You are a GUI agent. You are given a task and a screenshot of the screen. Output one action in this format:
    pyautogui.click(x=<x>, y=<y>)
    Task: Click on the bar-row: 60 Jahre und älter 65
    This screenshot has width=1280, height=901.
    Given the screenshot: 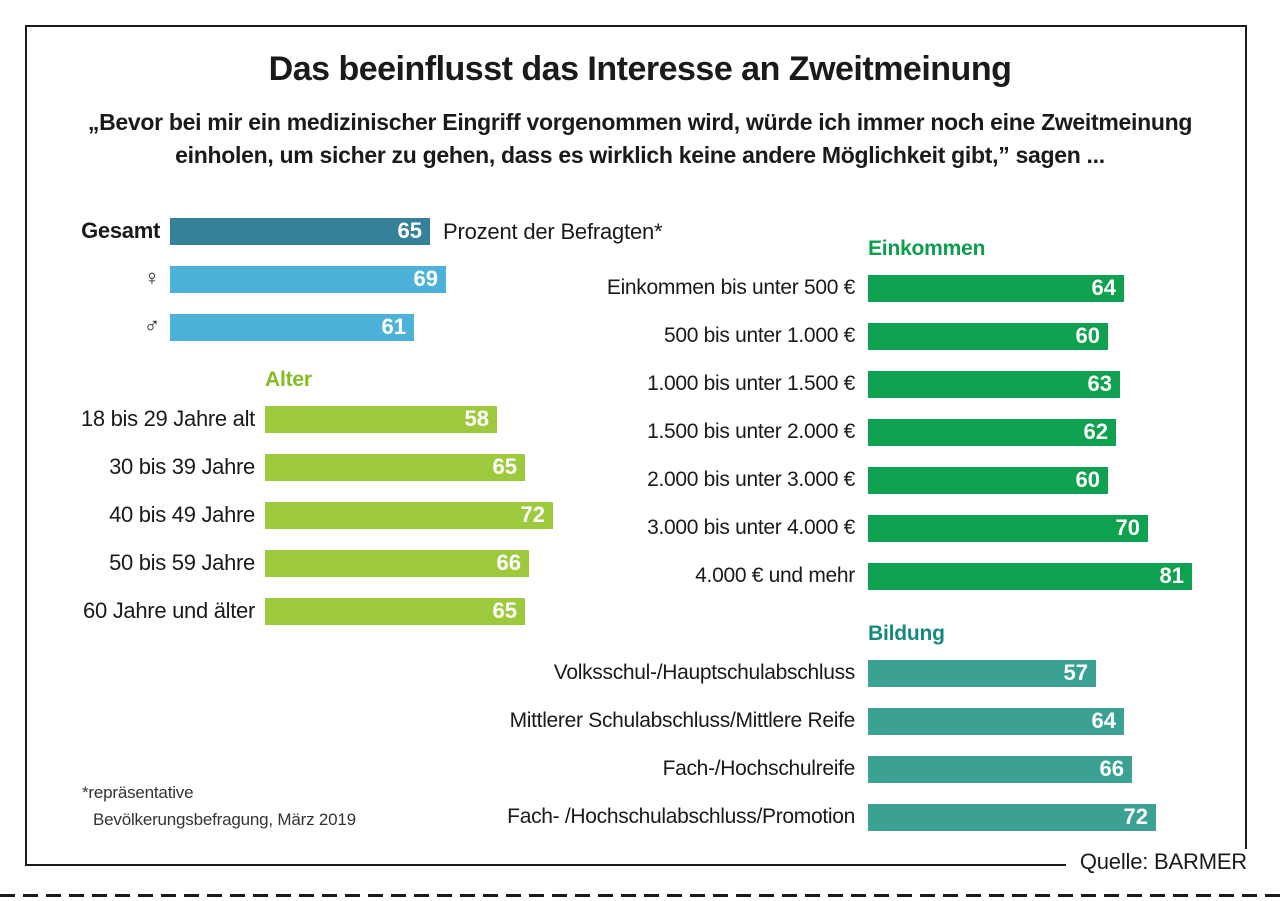 What is the action you would take?
    pyautogui.click(x=306, y=611)
    